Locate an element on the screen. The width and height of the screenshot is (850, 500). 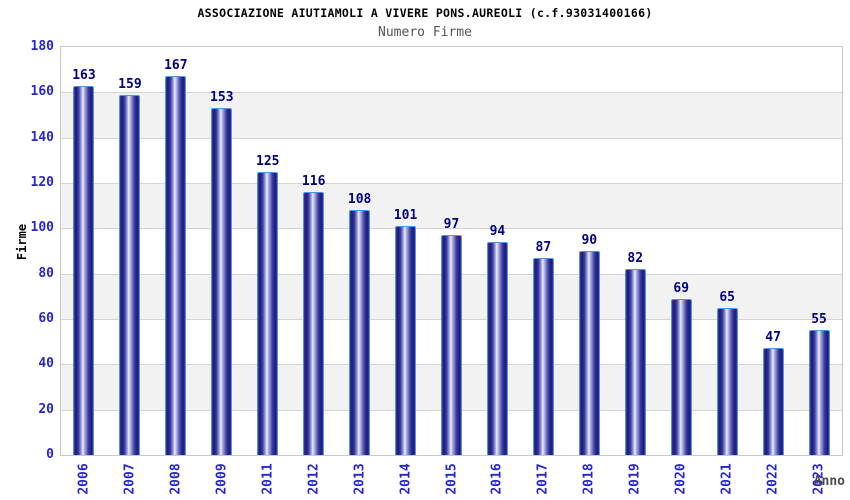
bar-value-label: 97 is located at coordinates (451, 225).